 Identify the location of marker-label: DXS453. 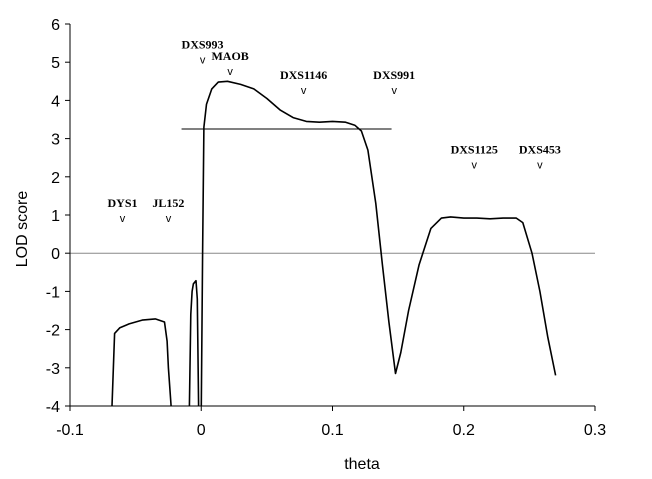
(540, 149).